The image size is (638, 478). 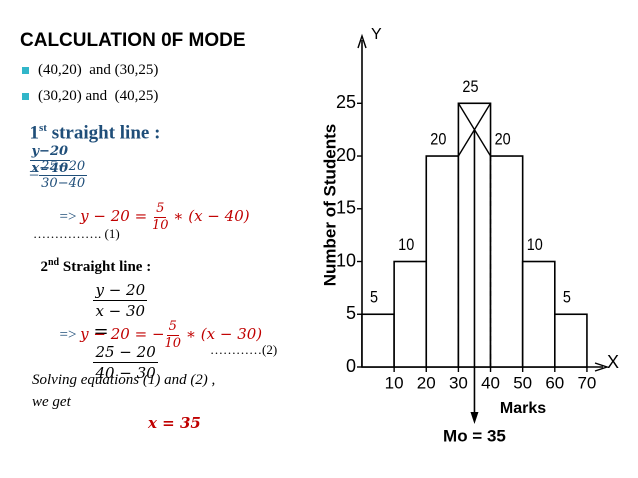 I want to click on text: 25 − 20, so click(x=125, y=353).